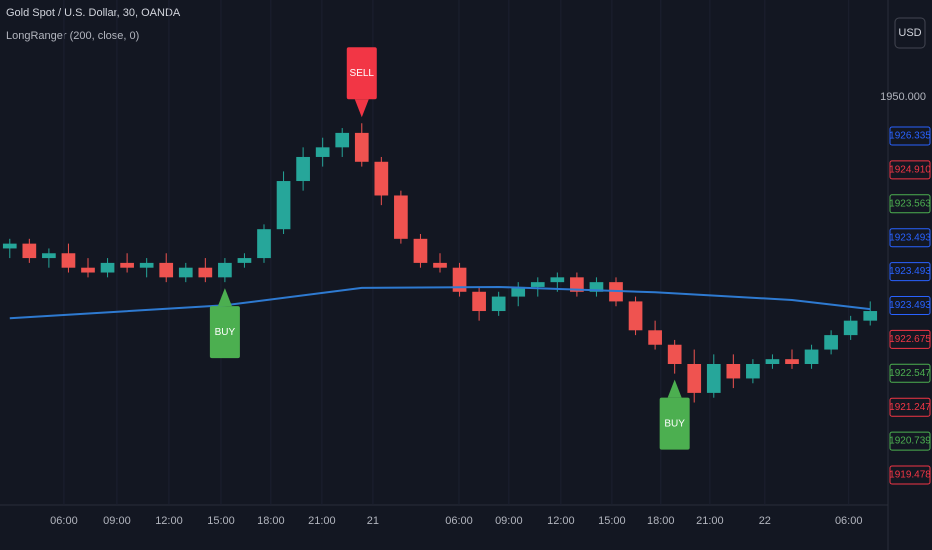 This screenshot has height=550, width=932. What do you see at coordinates (765, 521) in the screenshot?
I see `x-tick-label: 22` at bounding box center [765, 521].